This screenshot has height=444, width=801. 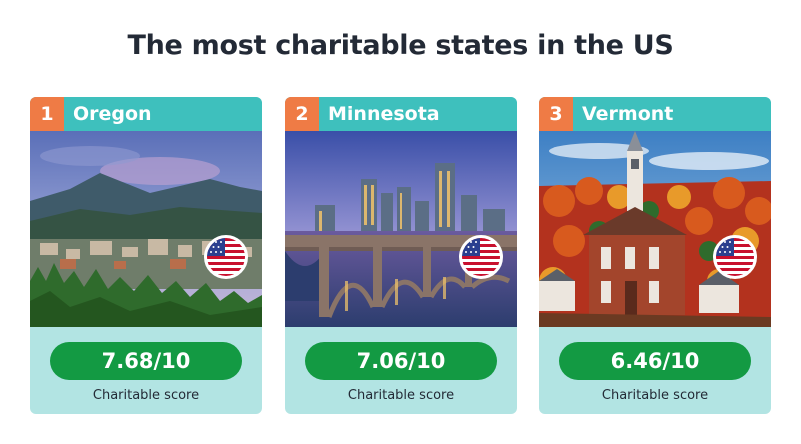 What do you see at coordinates (47, 114) in the screenshot?
I see `rank-badge: 1` at bounding box center [47, 114].